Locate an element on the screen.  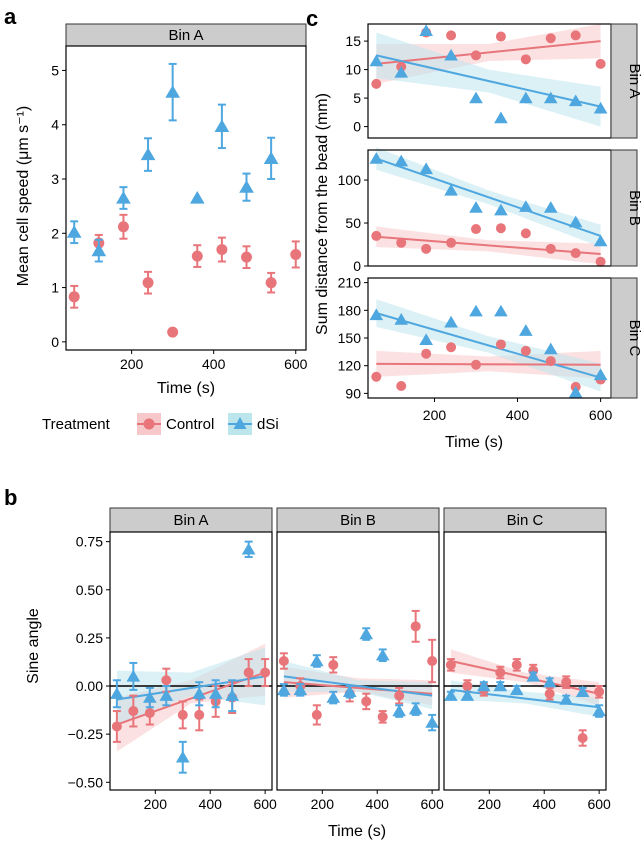
y-tick-label: 90 is located at coordinates (353, 393).